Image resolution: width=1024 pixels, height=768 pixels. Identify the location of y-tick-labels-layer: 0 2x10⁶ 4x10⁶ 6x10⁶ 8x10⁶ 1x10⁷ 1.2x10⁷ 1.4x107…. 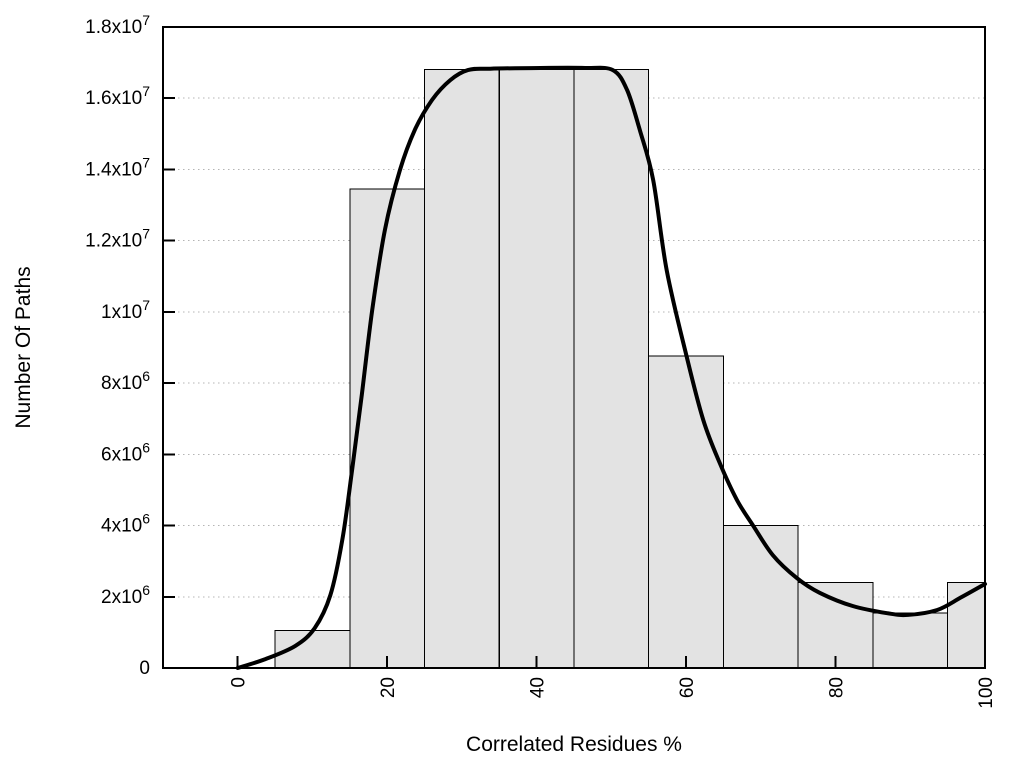
(117, 345).